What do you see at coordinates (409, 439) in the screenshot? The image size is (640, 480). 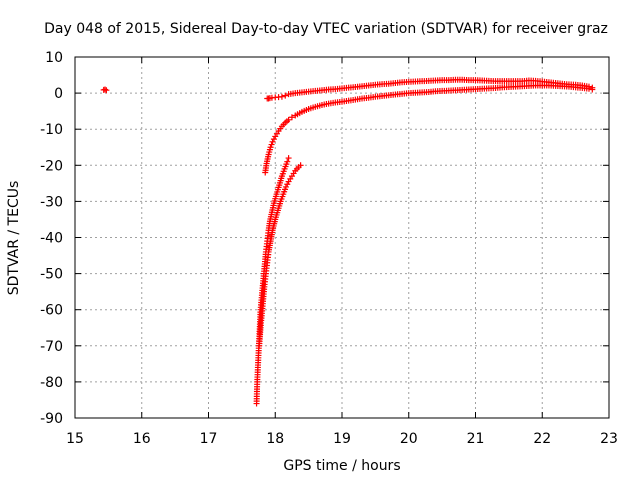 I see `x-tick-label: 20` at bounding box center [409, 439].